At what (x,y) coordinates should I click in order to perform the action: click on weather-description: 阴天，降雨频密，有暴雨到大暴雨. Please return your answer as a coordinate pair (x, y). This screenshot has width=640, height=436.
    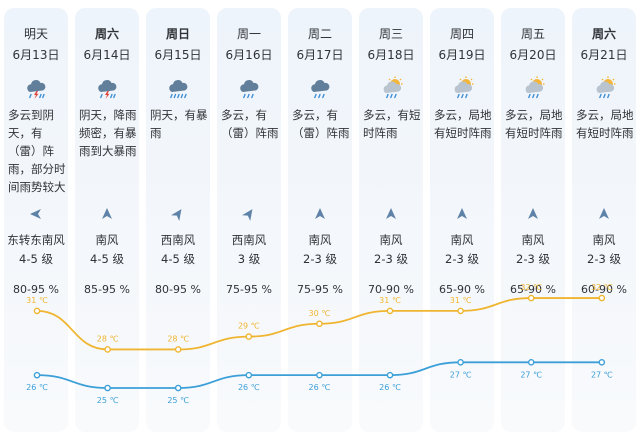
    Looking at the image, I should click on (108, 133).